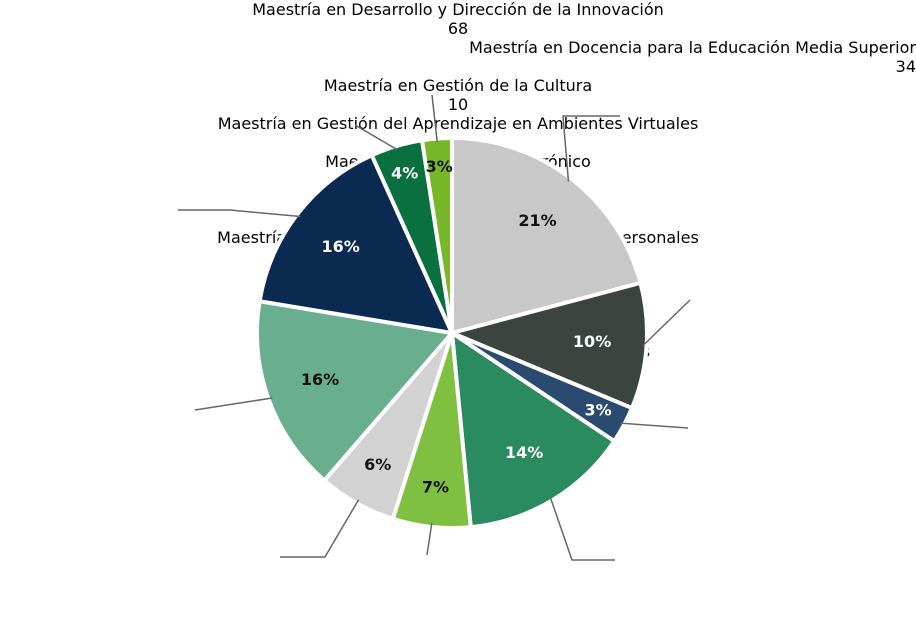 This screenshot has height=628, width=916. Describe the element at coordinates (377, 464) in the screenshot. I see `percent-label: 6%` at that location.